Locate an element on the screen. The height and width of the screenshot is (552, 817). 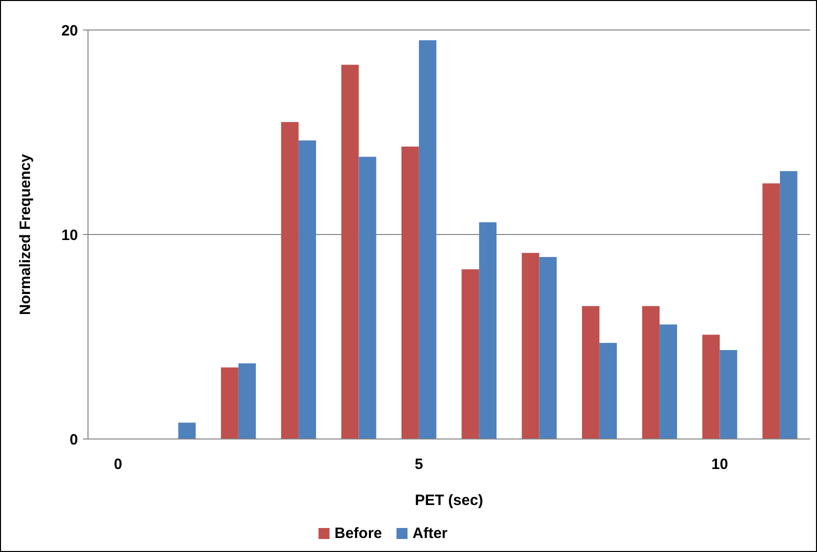
y-tick-label: 10 is located at coordinates (69, 235).